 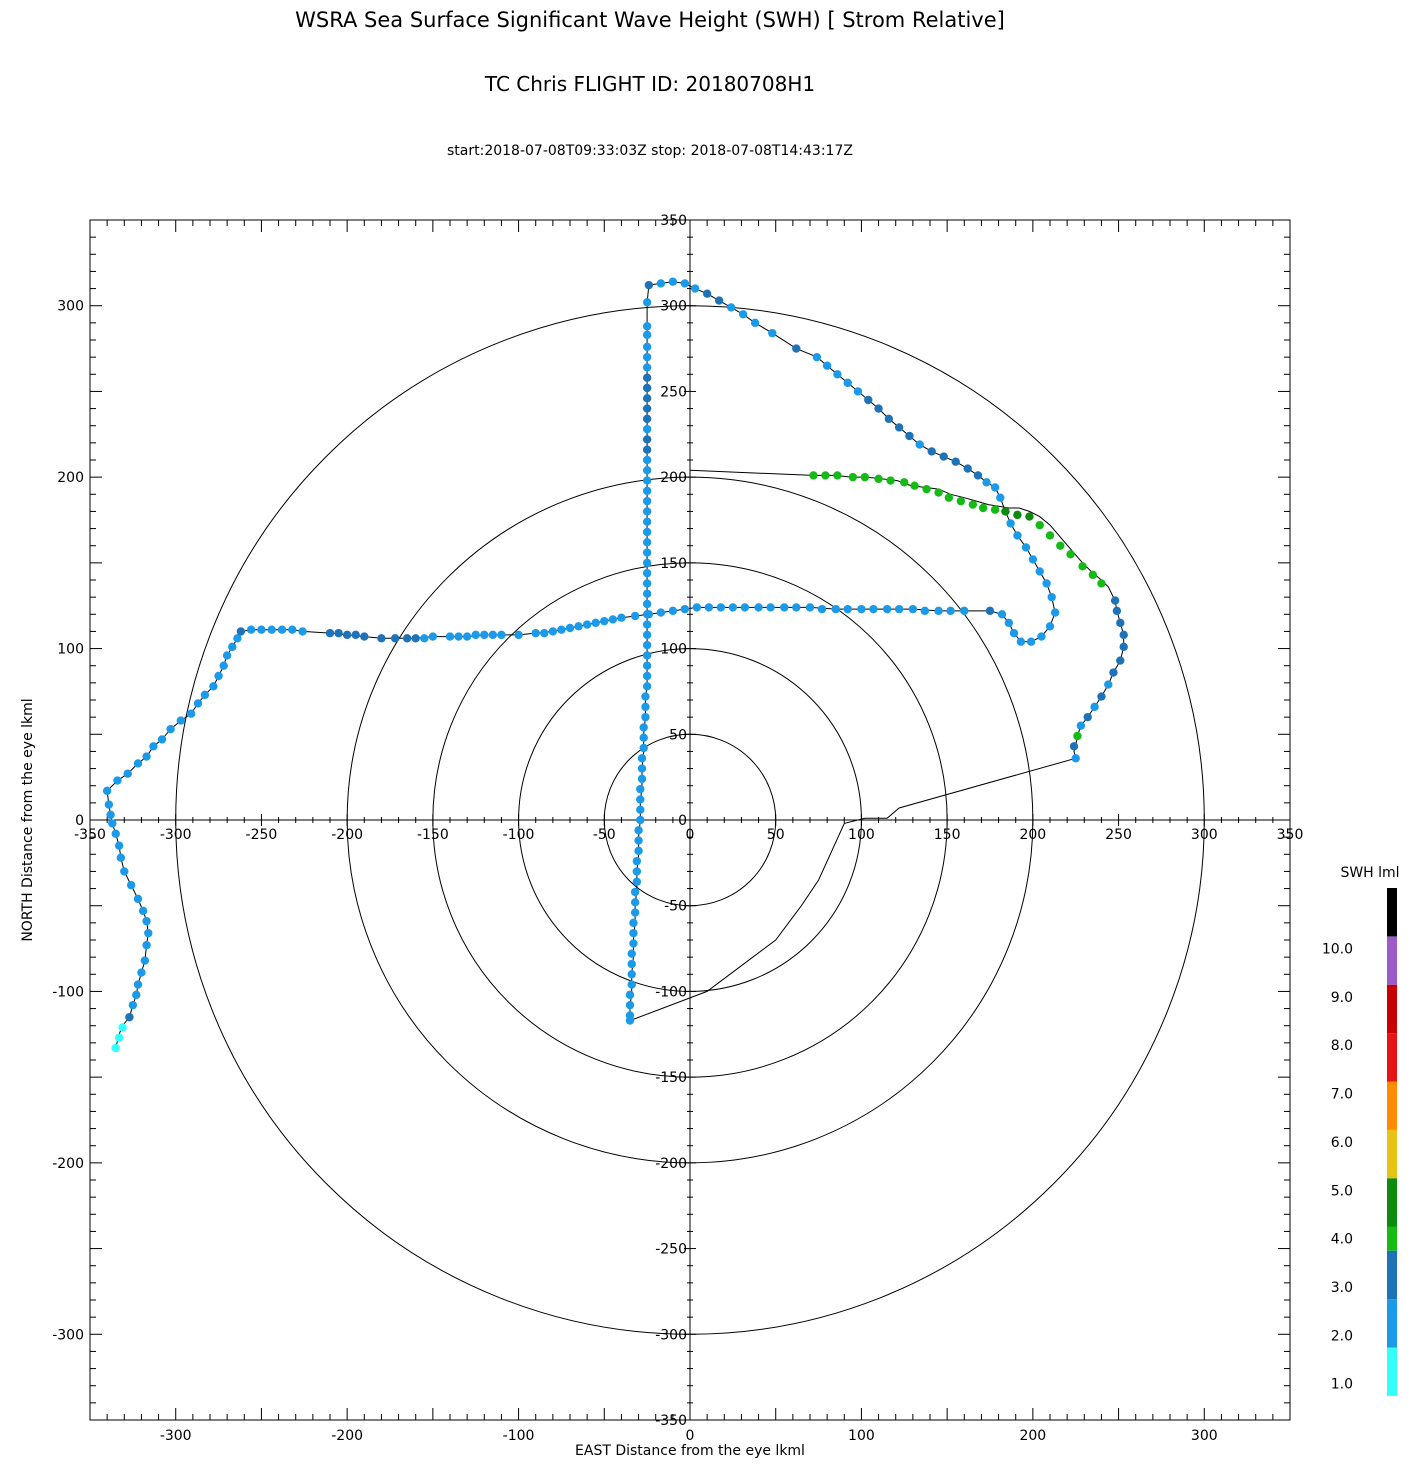 What do you see at coordinates (1342, 1336) in the screenshot?
I see `colorbar-tick-label: 2.0` at bounding box center [1342, 1336].